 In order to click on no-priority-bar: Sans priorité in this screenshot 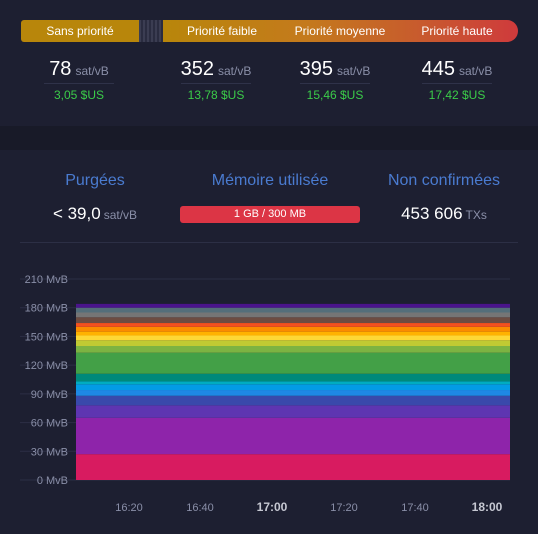, I will do `click(80, 31)`.